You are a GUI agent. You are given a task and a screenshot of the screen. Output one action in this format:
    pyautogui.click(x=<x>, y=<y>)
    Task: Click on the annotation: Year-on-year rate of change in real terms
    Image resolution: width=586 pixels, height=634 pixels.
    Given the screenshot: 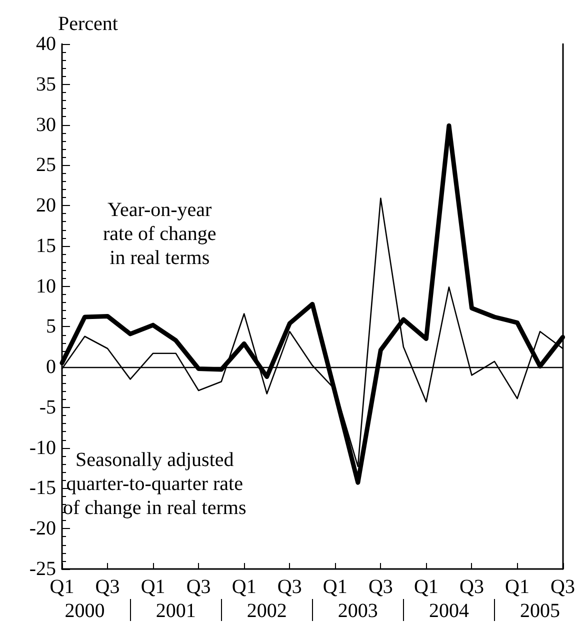 What is the action you would take?
    pyautogui.click(x=159, y=234)
    